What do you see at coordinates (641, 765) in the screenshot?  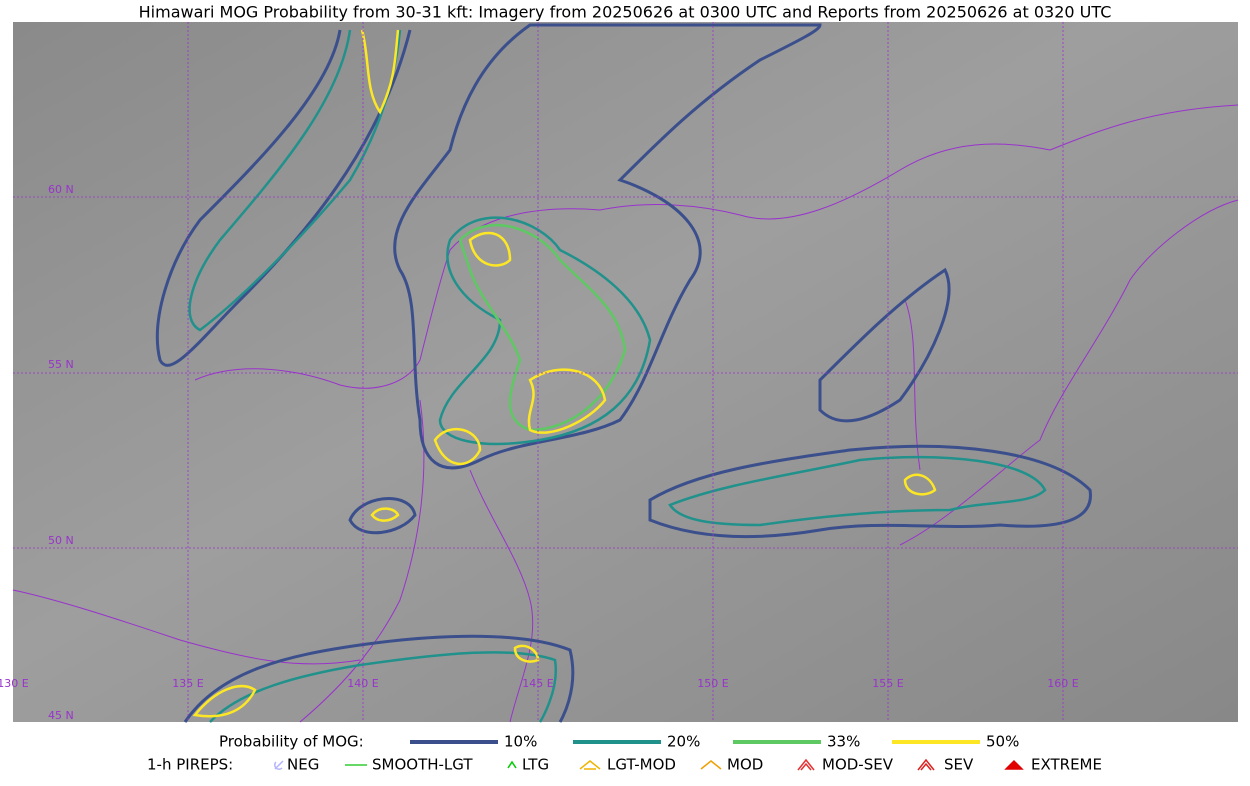 I see `legend-label: LGT-MOD` at bounding box center [641, 765].